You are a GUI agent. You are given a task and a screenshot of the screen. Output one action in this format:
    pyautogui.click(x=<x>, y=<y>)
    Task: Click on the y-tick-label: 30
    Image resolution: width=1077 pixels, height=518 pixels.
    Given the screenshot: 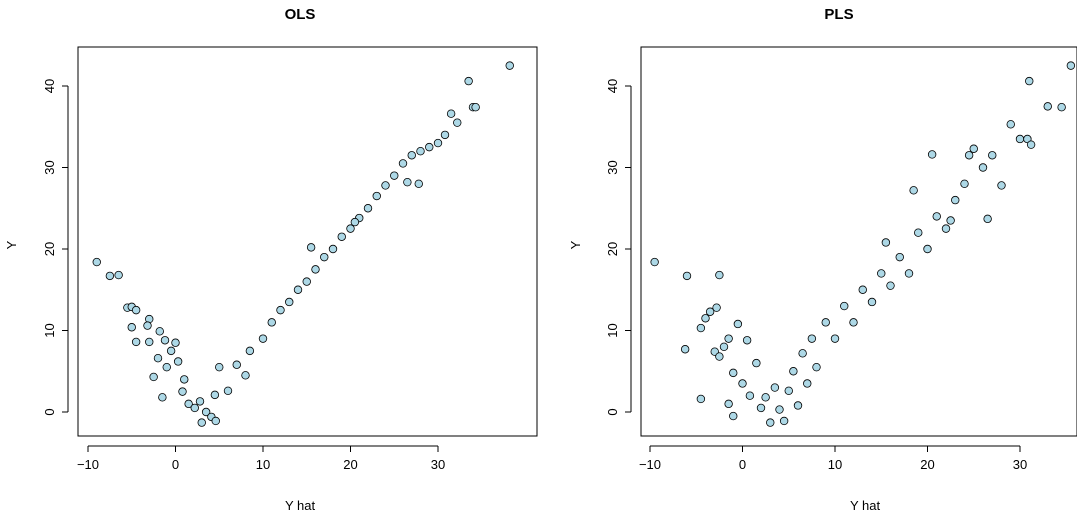 What is the action you would take?
    pyautogui.click(x=49, y=167)
    